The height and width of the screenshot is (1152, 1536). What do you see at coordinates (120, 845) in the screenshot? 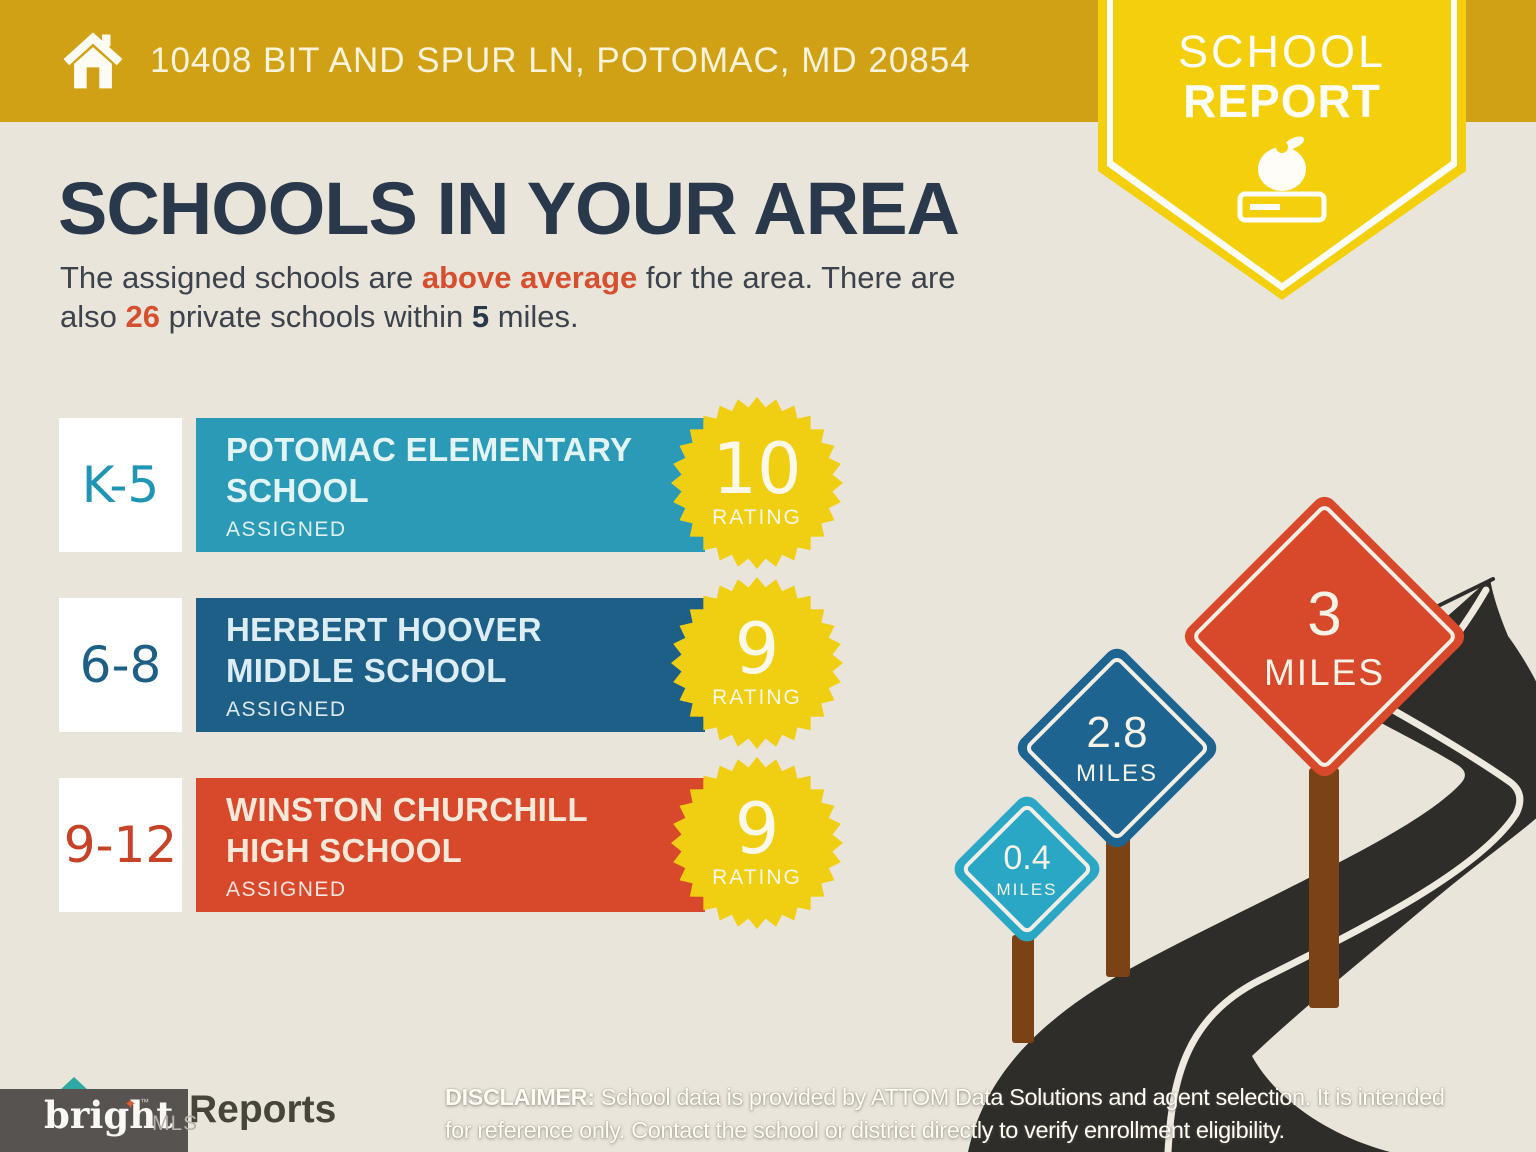
I see `grade-range: 9-12` at bounding box center [120, 845].